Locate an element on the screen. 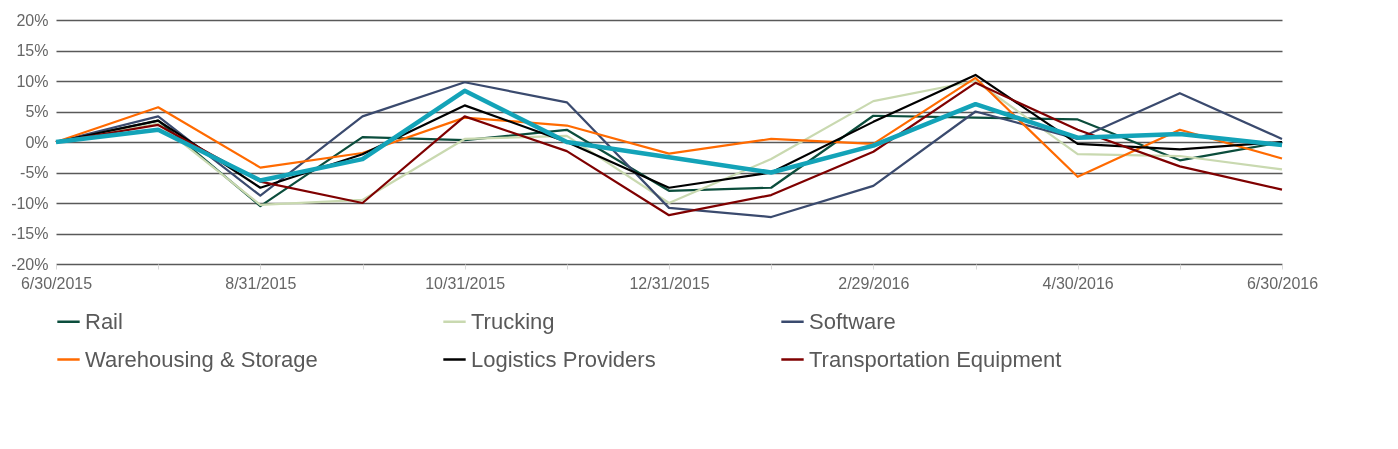 Image resolution: width=1398 pixels, height=449 pixels. y-tick-label: -20% is located at coordinates (30, 264).